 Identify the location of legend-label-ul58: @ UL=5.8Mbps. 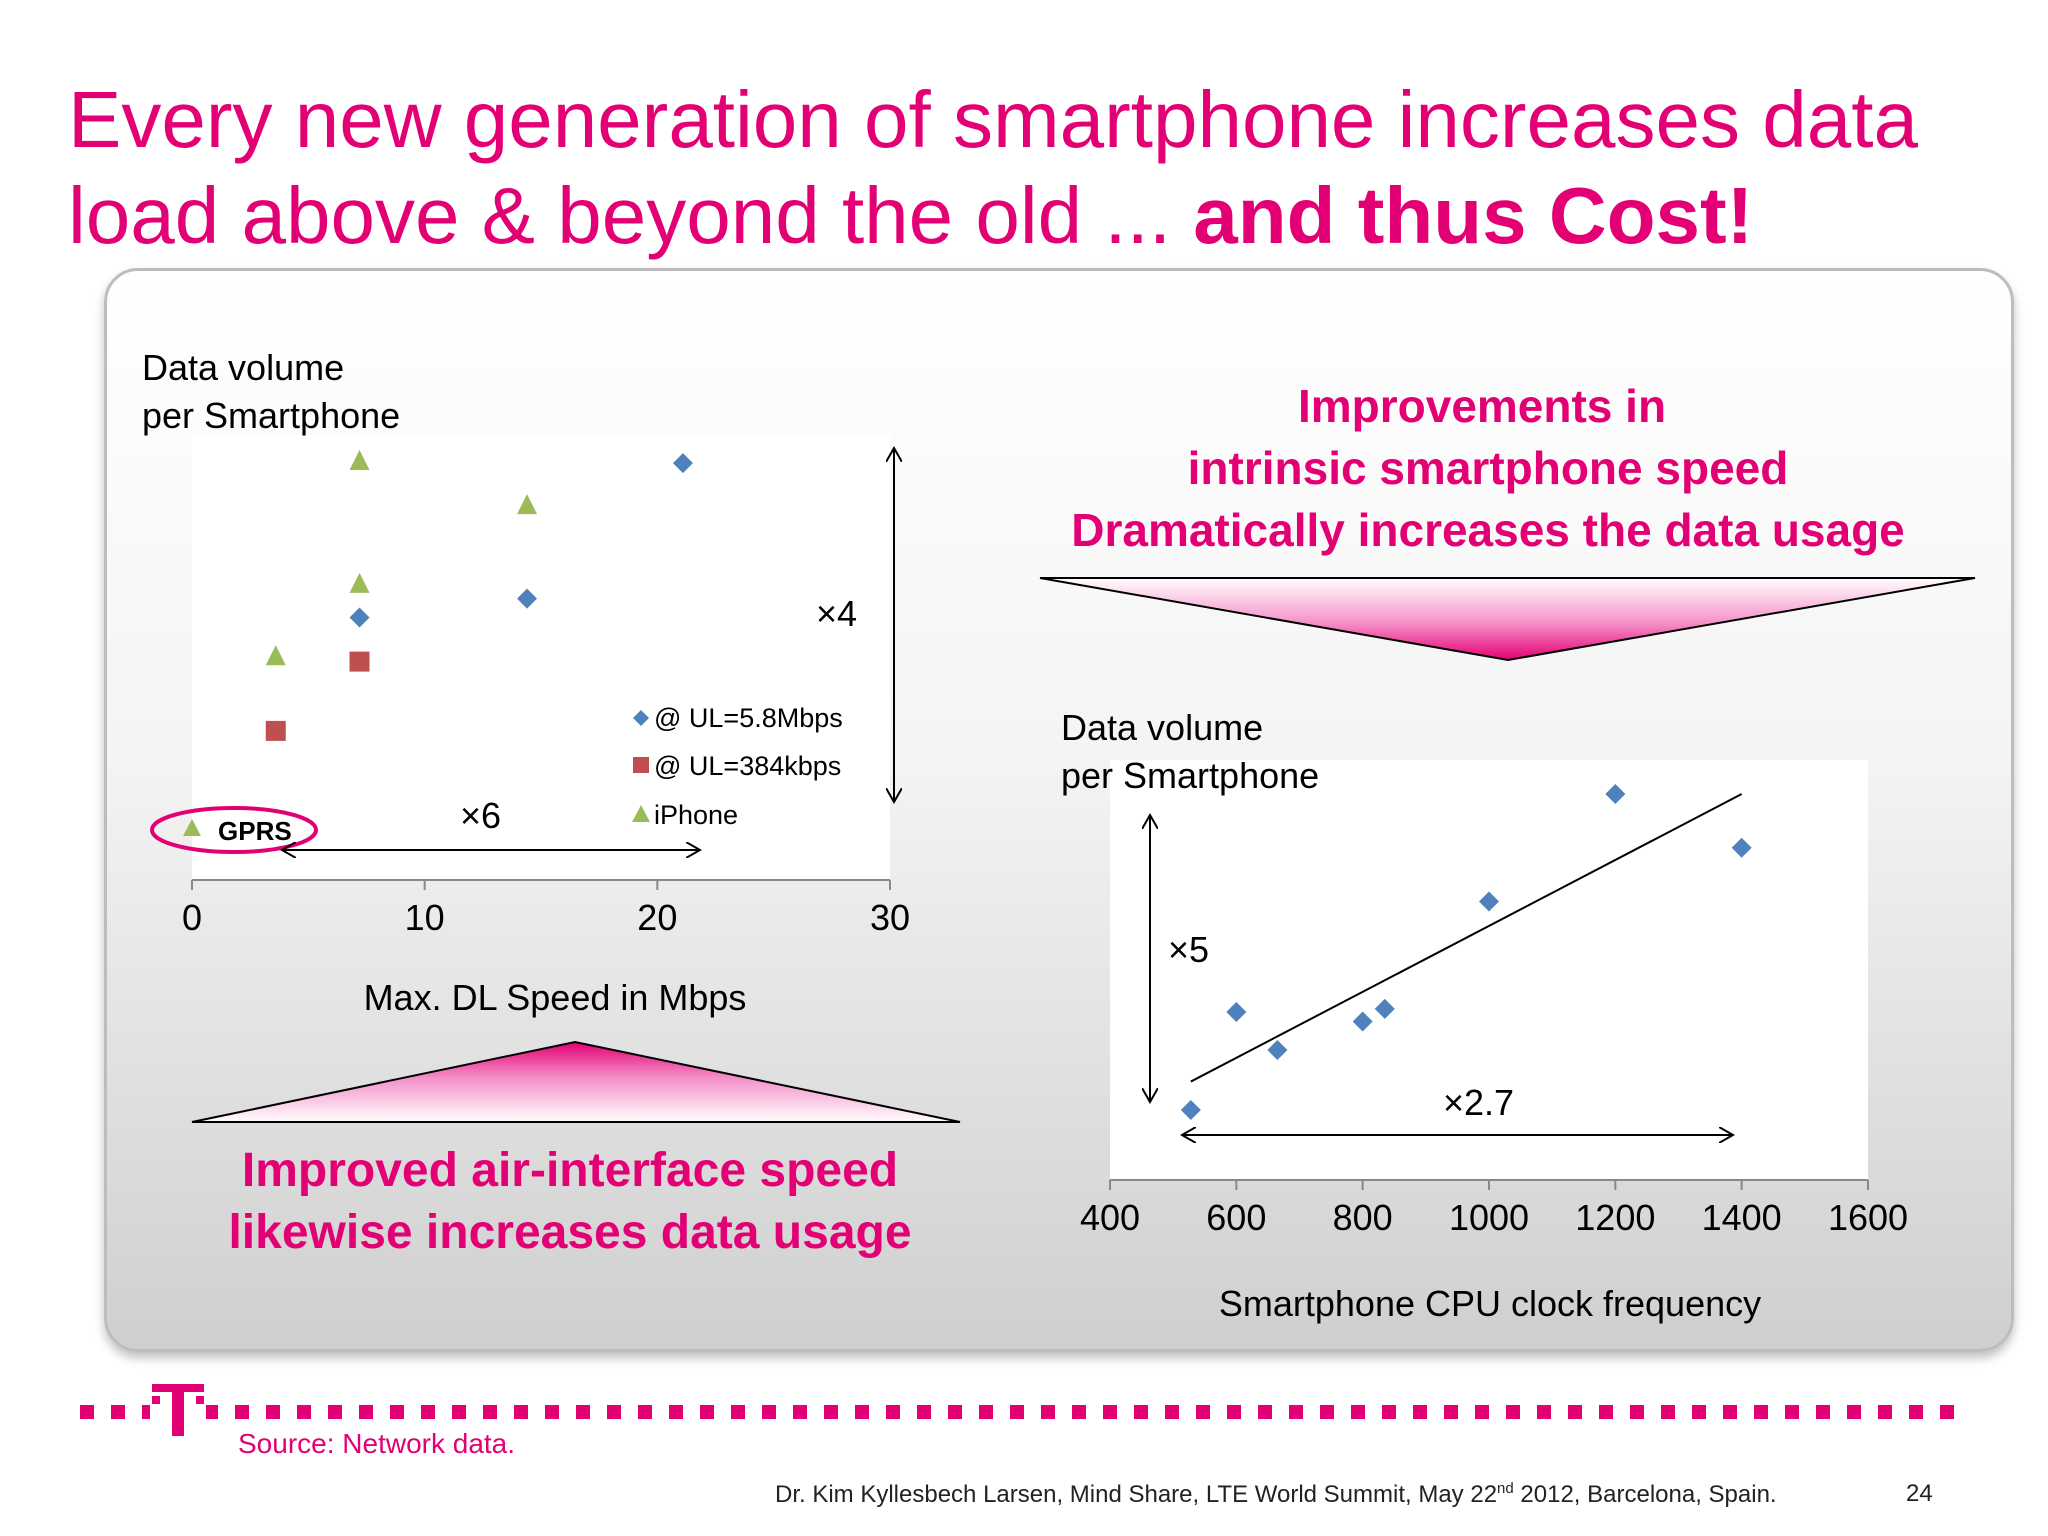
(748, 718).